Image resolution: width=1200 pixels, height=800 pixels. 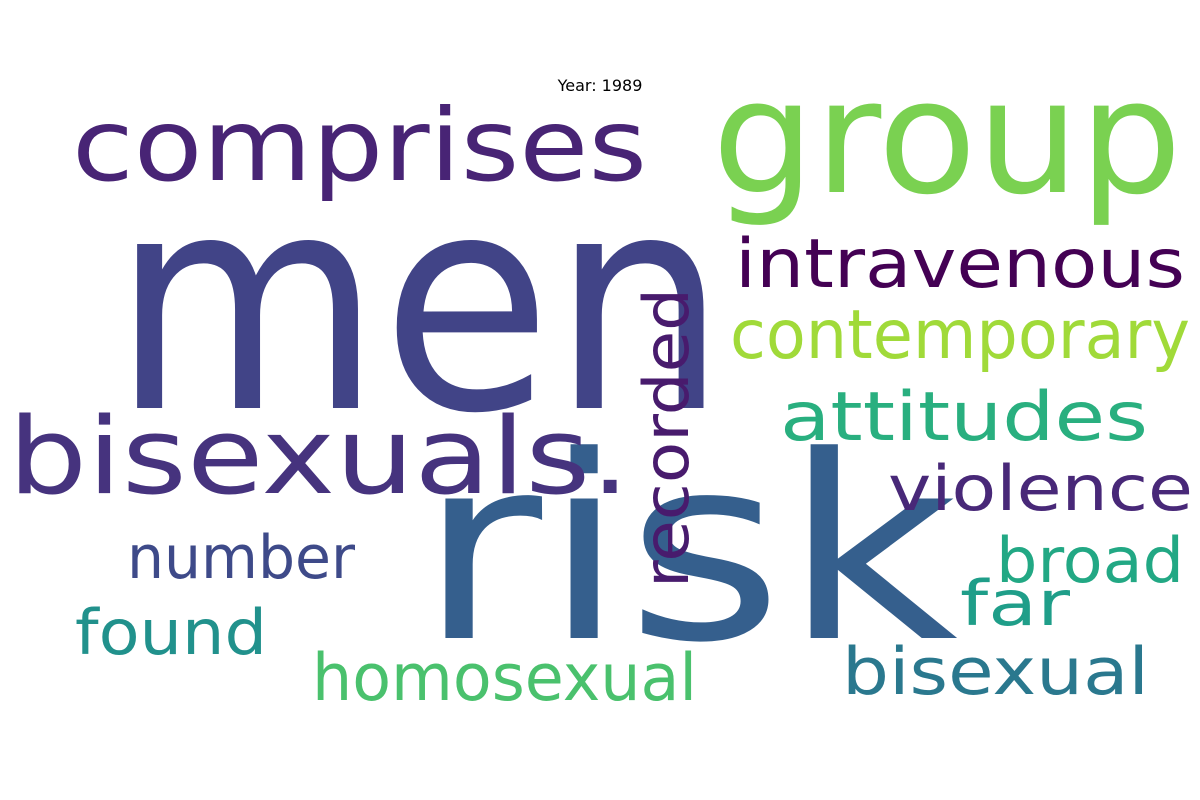 I want to click on word-number: number, so click(x=241, y=558).